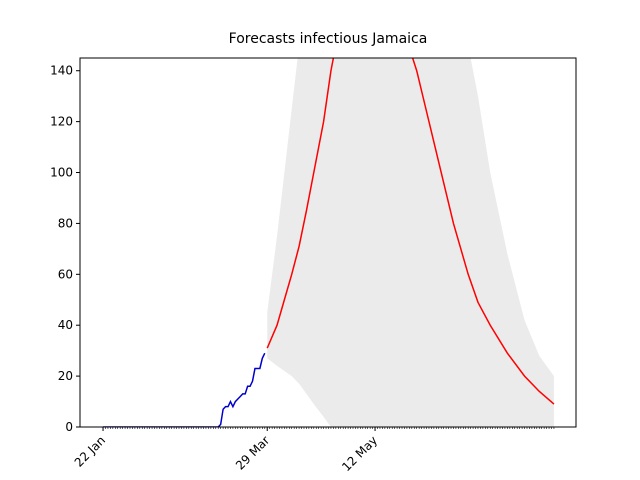 The width and height of the screenshot is (640, 480). I want to click on y-tick-label: 0, so click(69, 427).